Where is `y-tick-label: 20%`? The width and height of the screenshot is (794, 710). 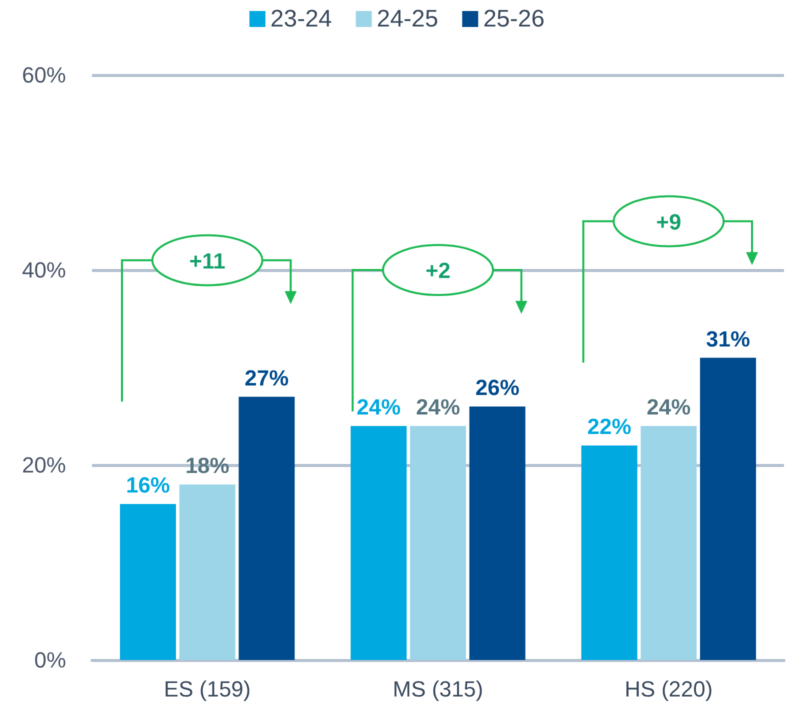
y-tick-label: 20% is located at coordinates (44, 465).